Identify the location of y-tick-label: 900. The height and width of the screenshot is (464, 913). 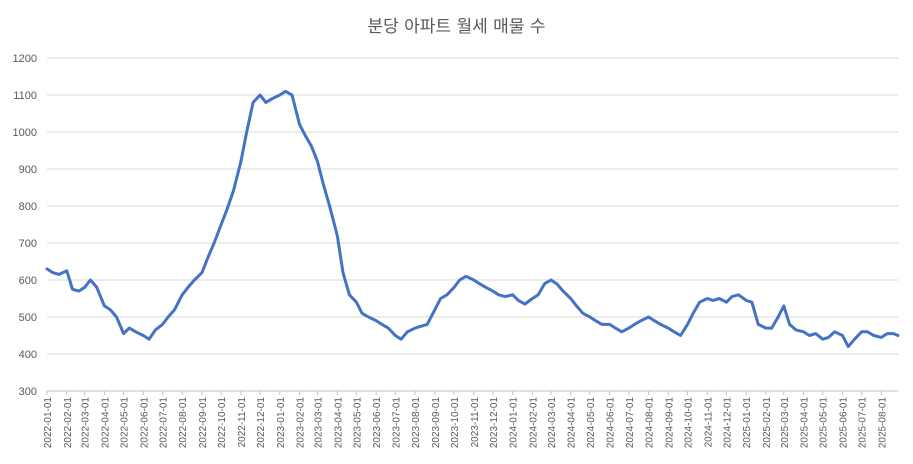
(28, 170).